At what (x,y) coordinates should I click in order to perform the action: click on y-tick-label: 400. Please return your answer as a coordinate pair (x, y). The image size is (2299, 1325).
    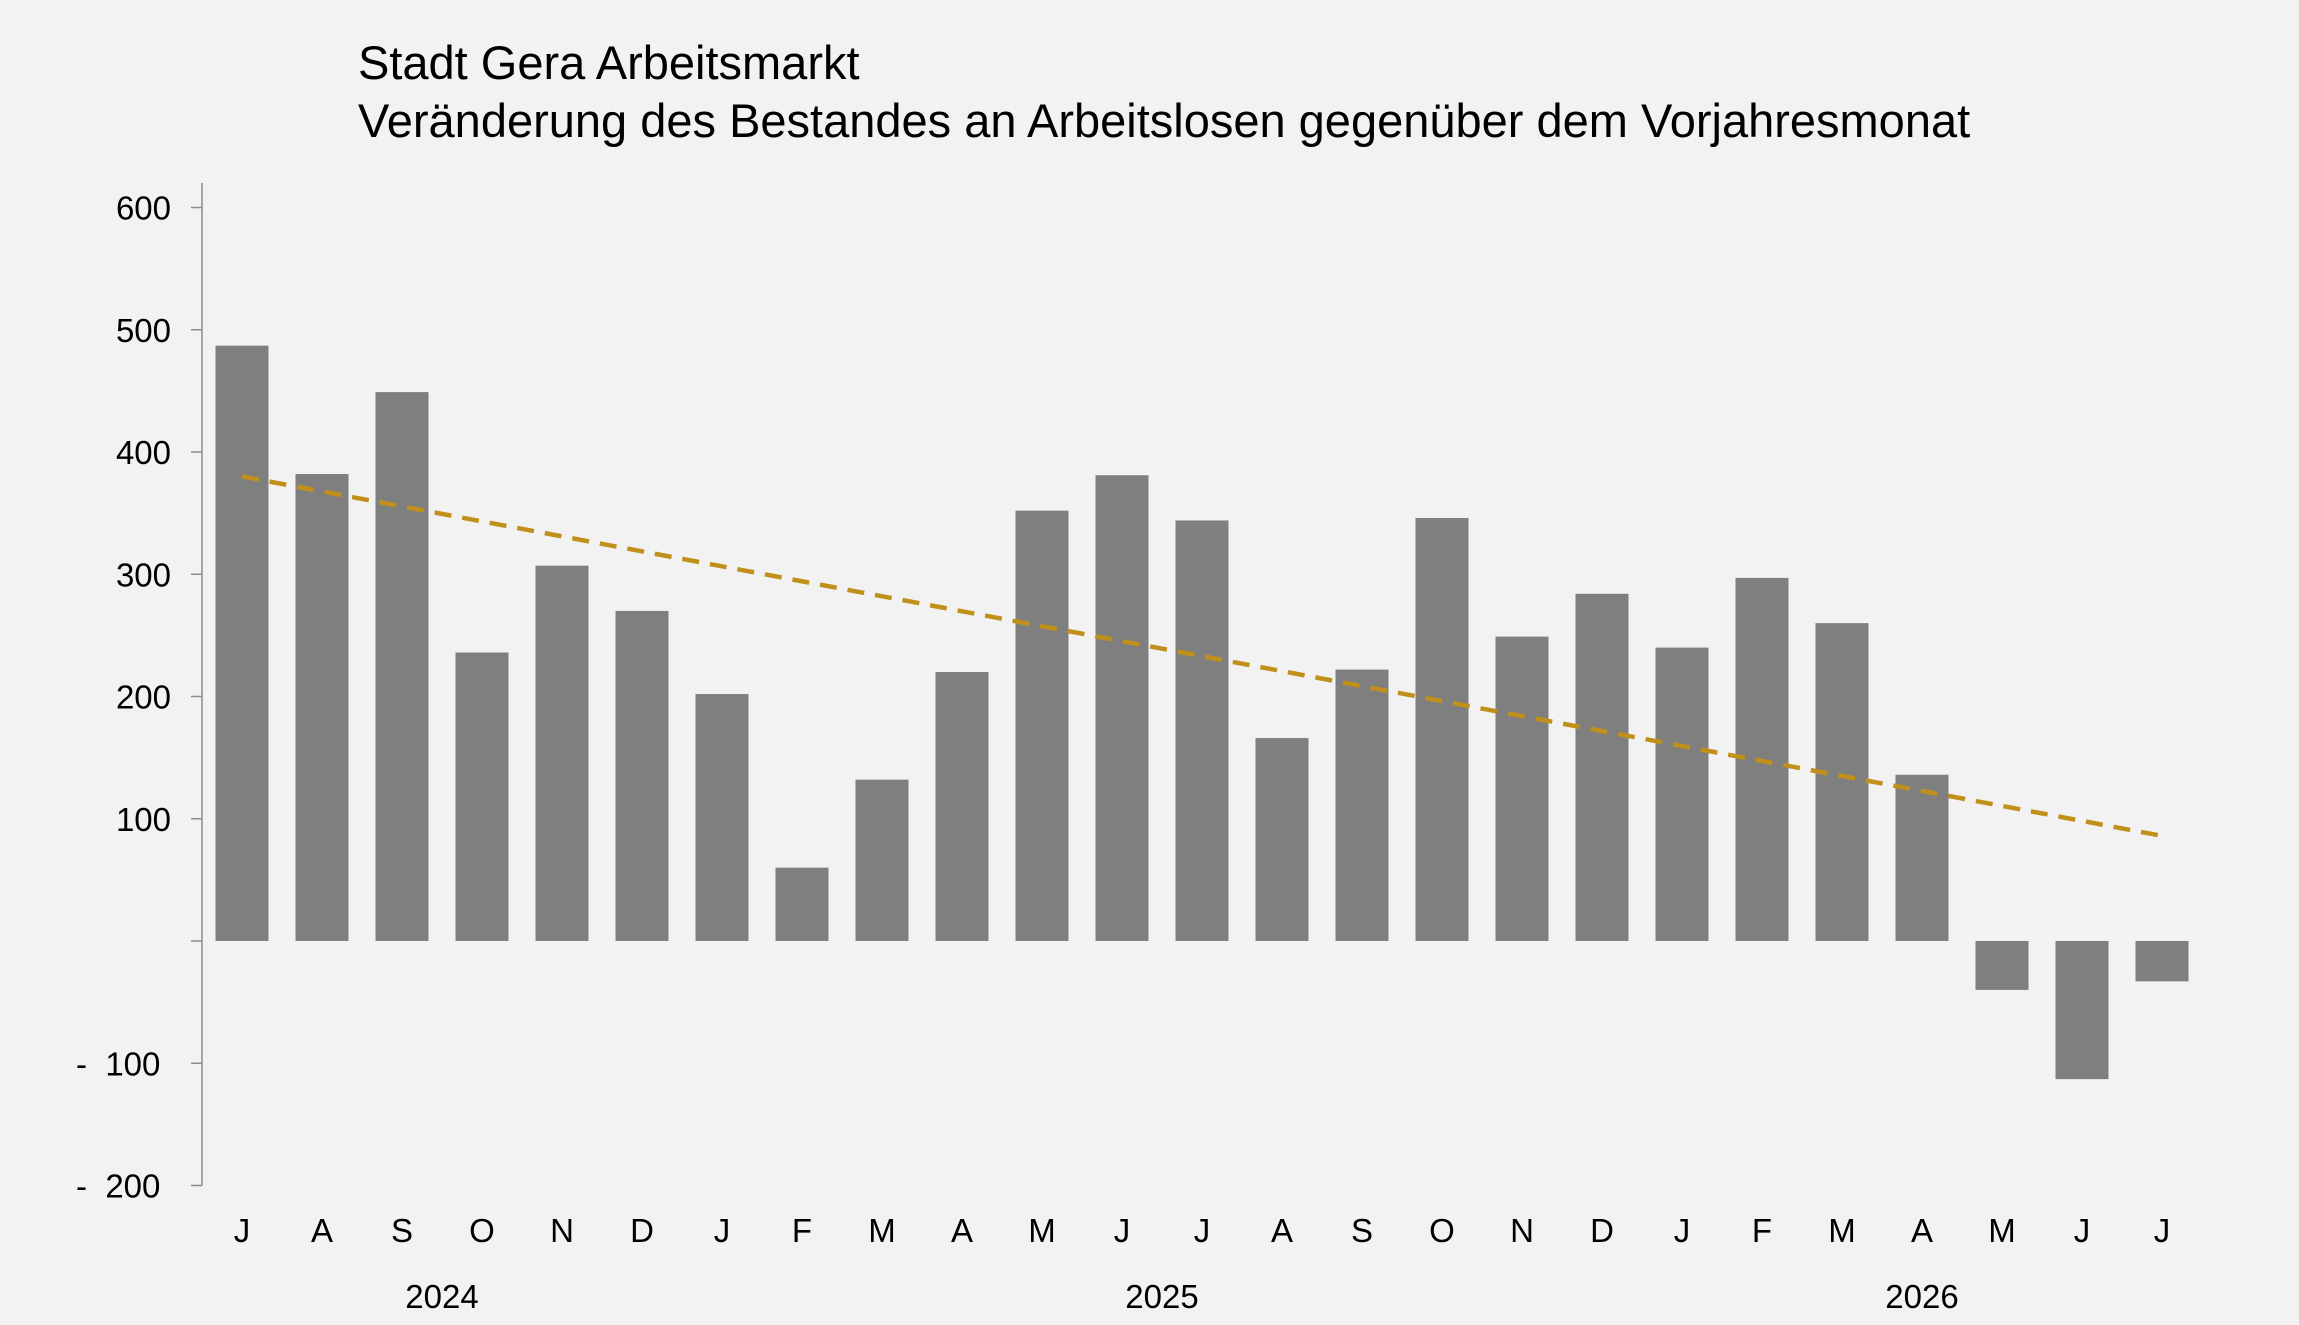
    Looking at the image, I should click on (143, 452).